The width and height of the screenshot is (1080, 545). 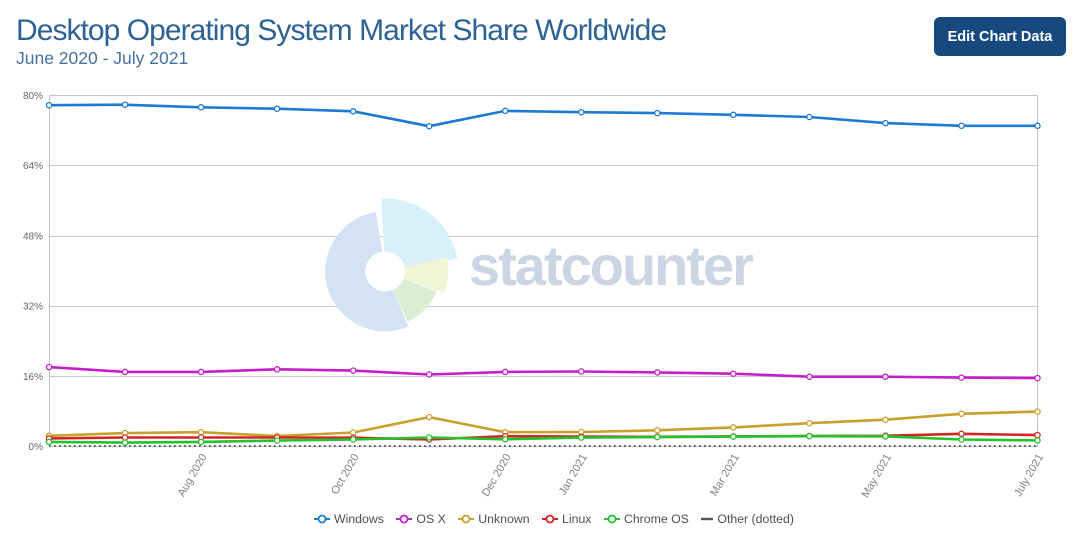 I want to click on svg-text: May 2021, so click(x=876, y=476).